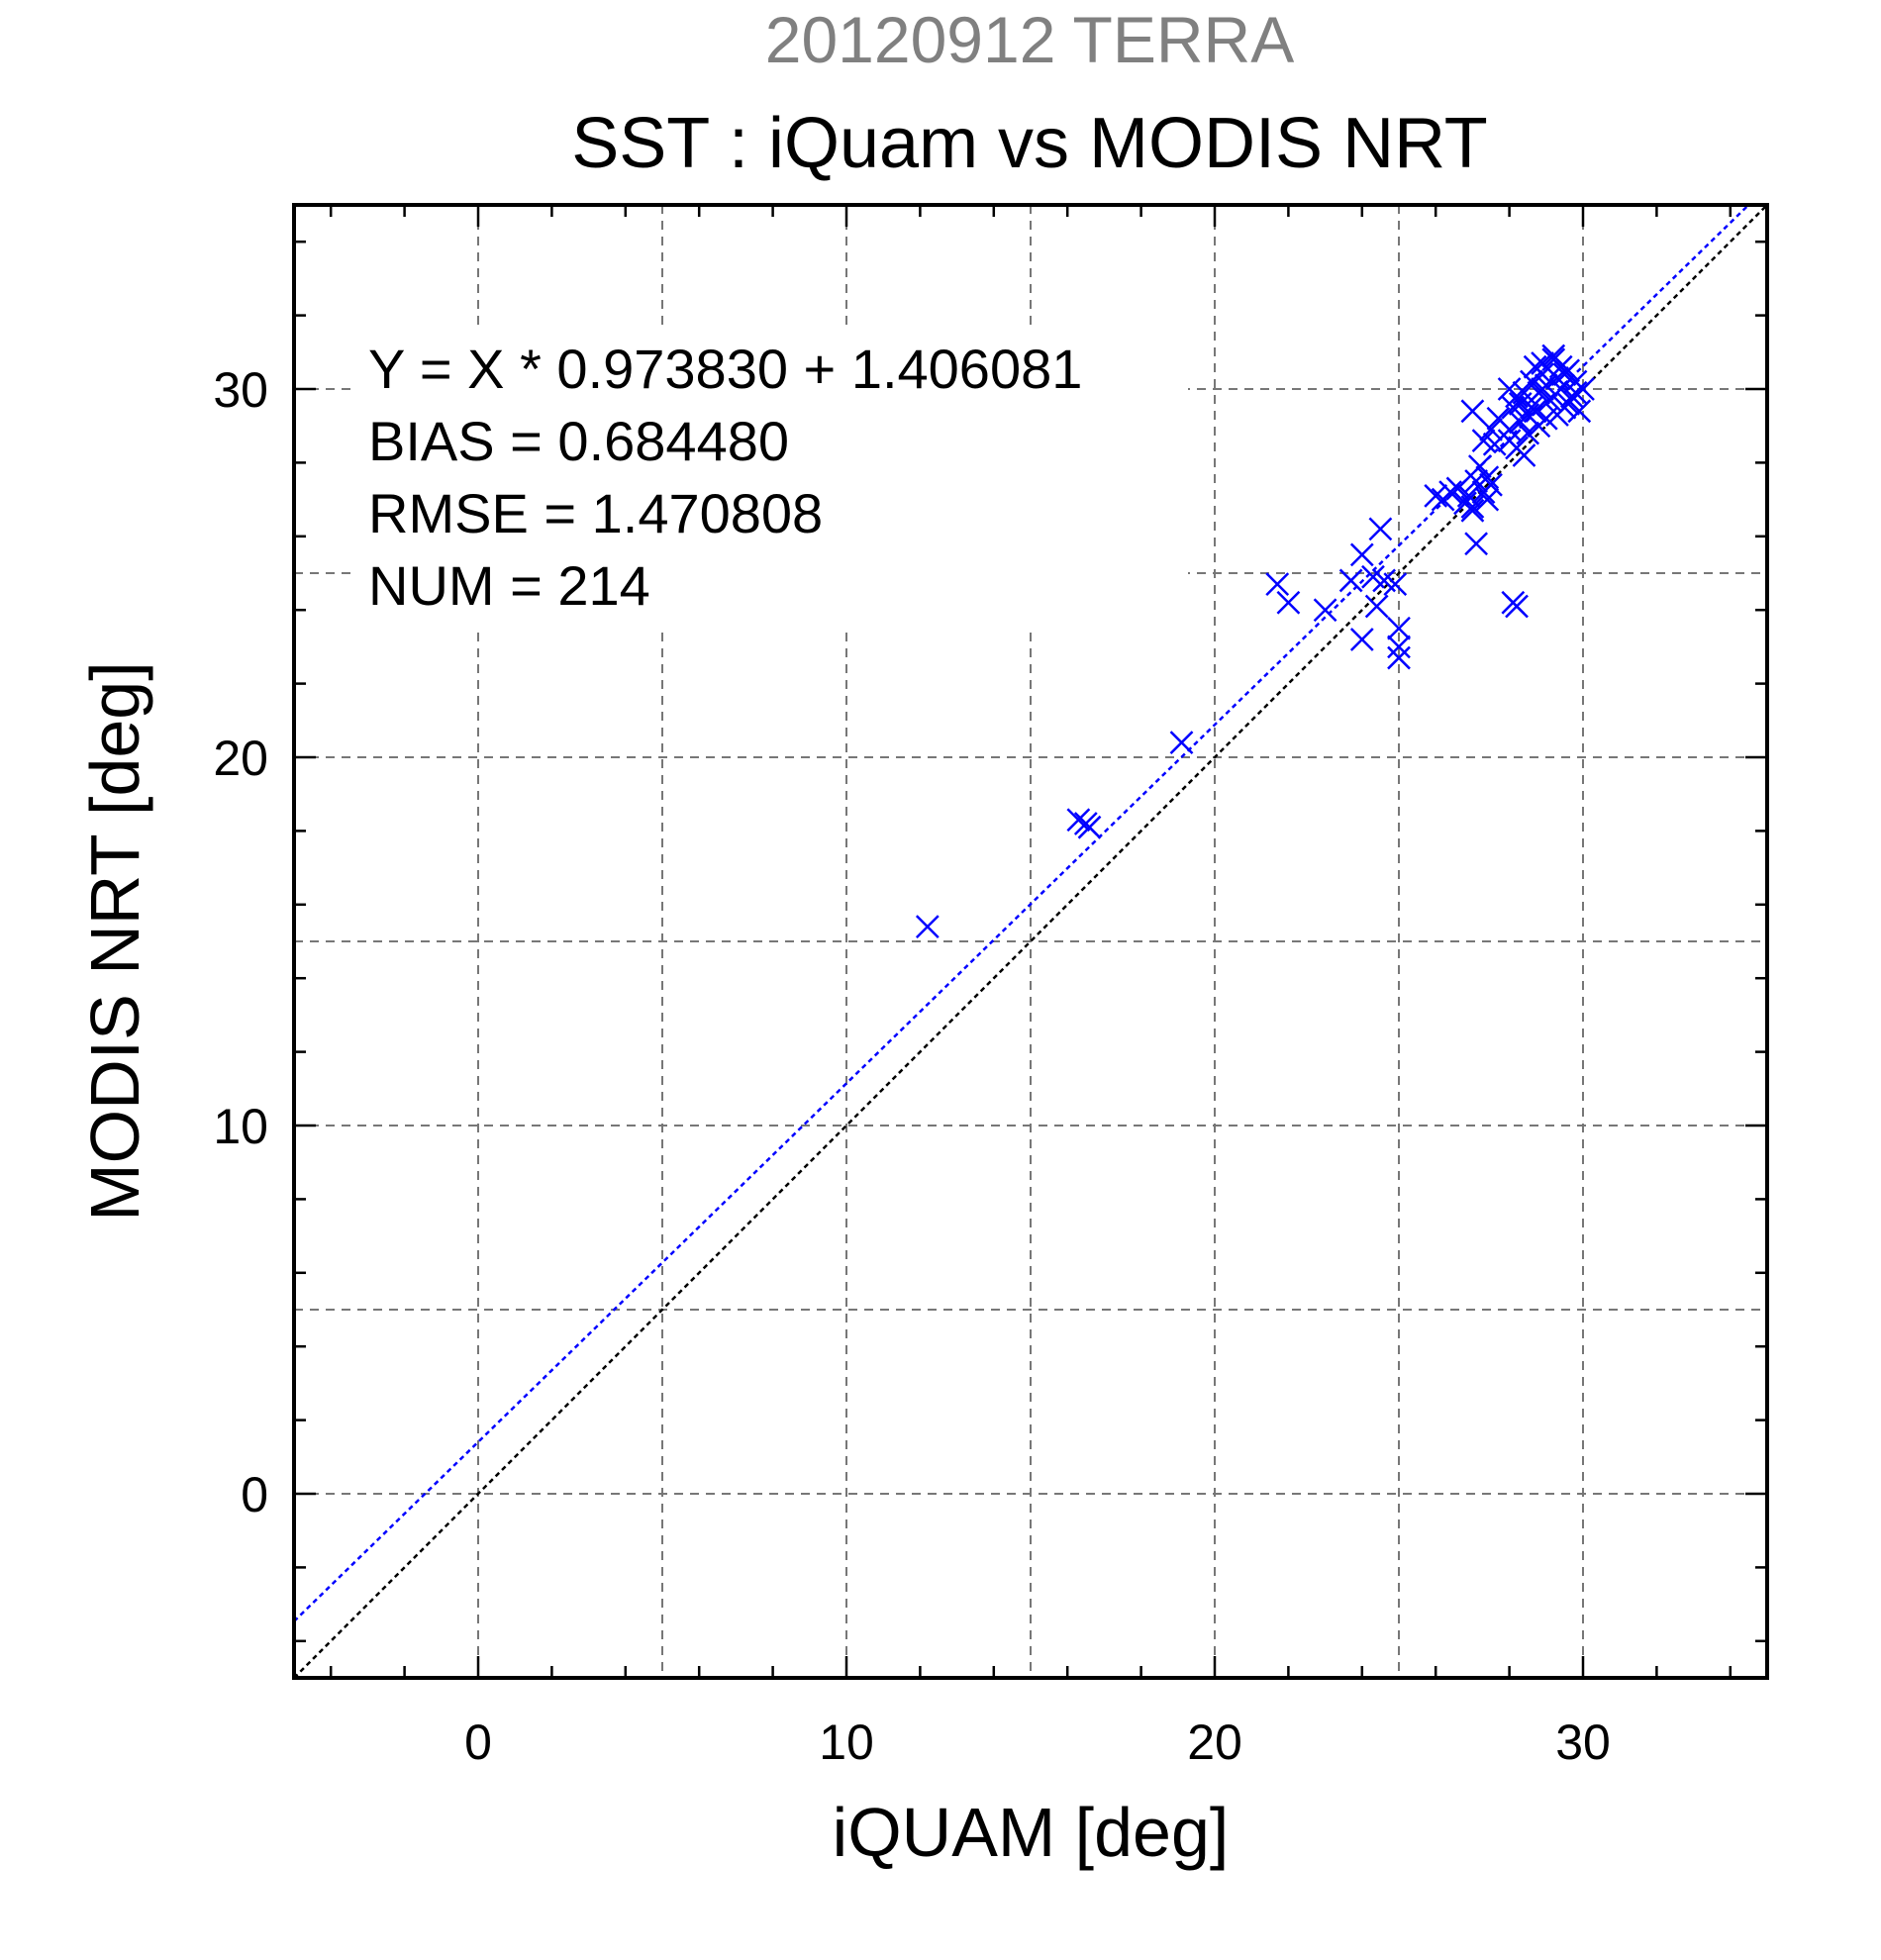  Describe the element at coordinates (846, 1742) in the screenshot. I see `x-tick-label: 10` at that location.